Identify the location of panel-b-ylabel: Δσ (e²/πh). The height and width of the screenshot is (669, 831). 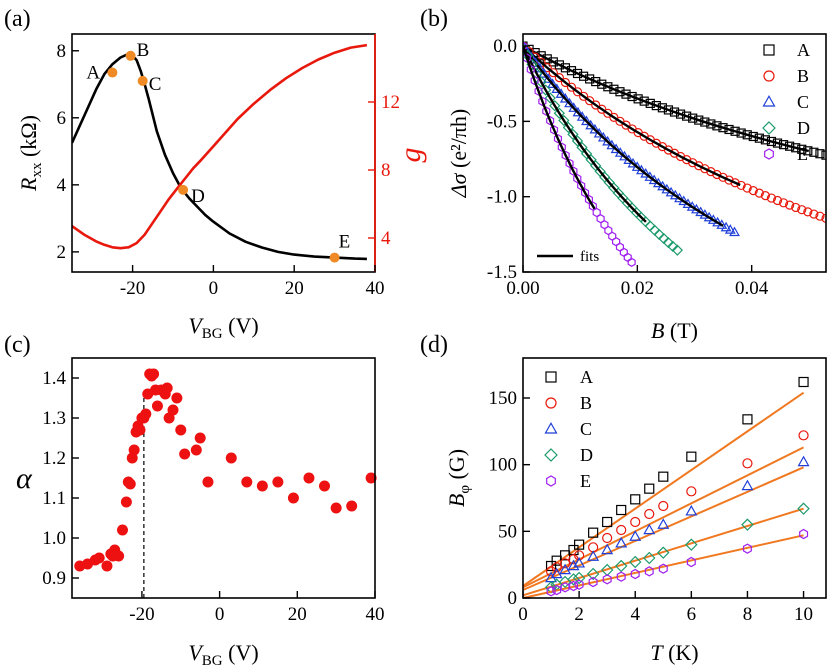
(458, 154).